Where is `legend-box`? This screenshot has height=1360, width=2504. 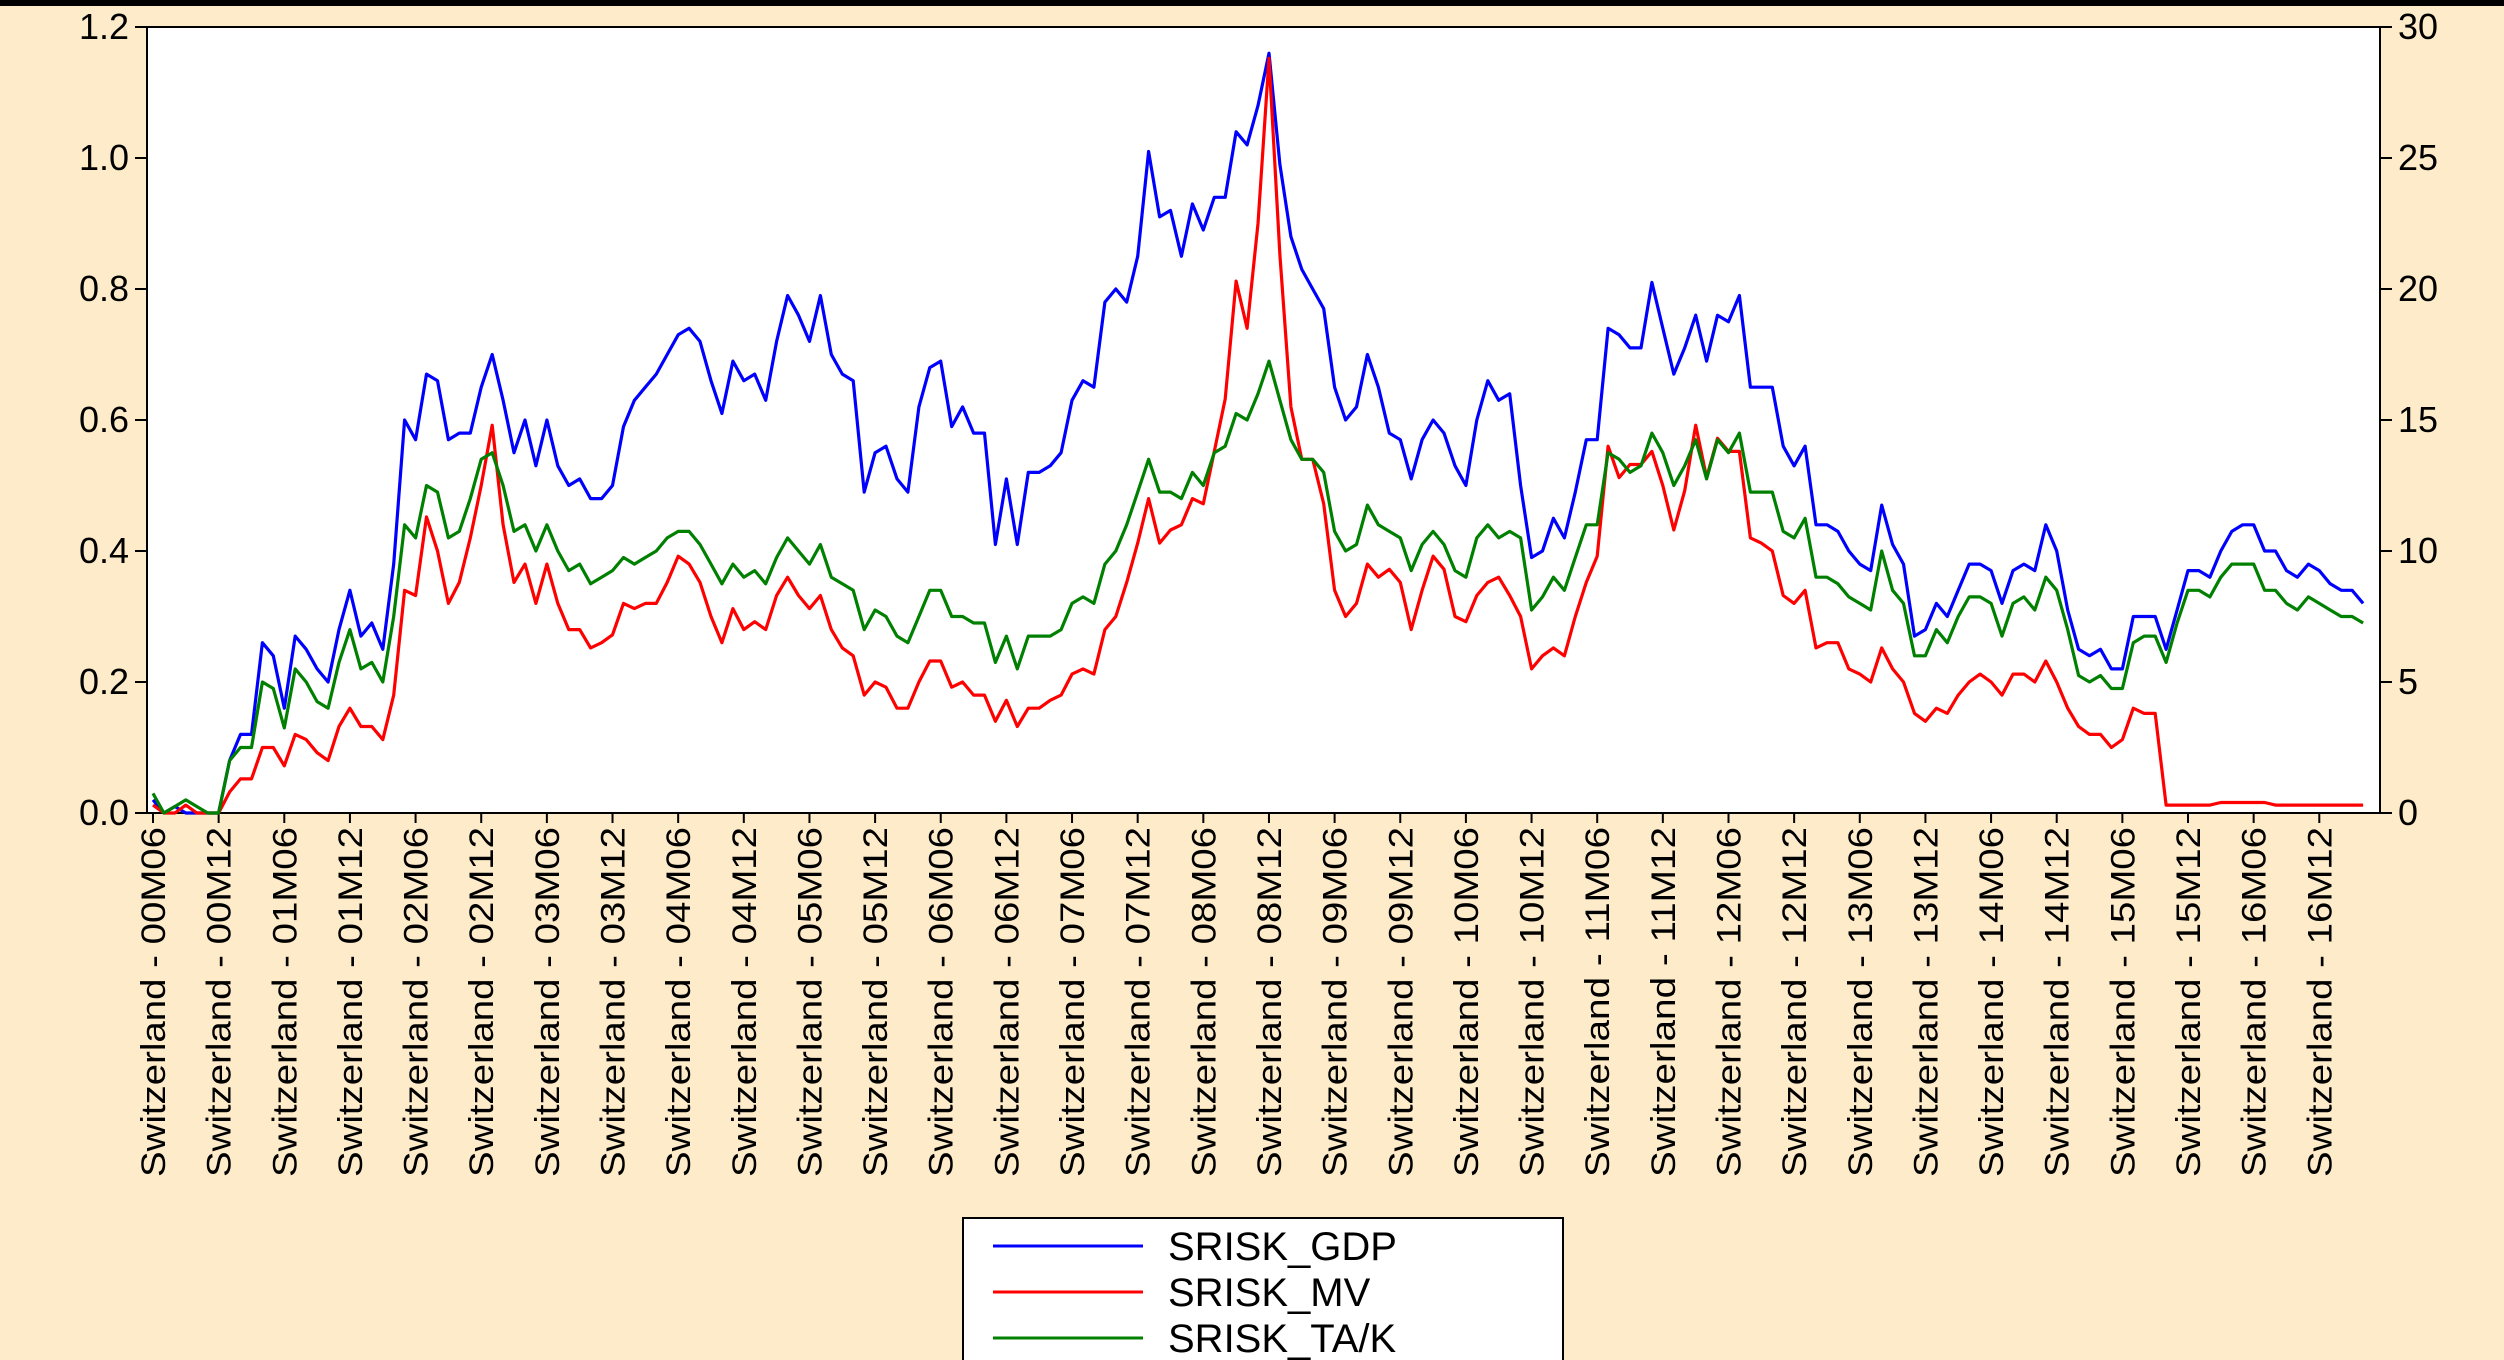 legend-box is located at coordinates (1263, 1288).